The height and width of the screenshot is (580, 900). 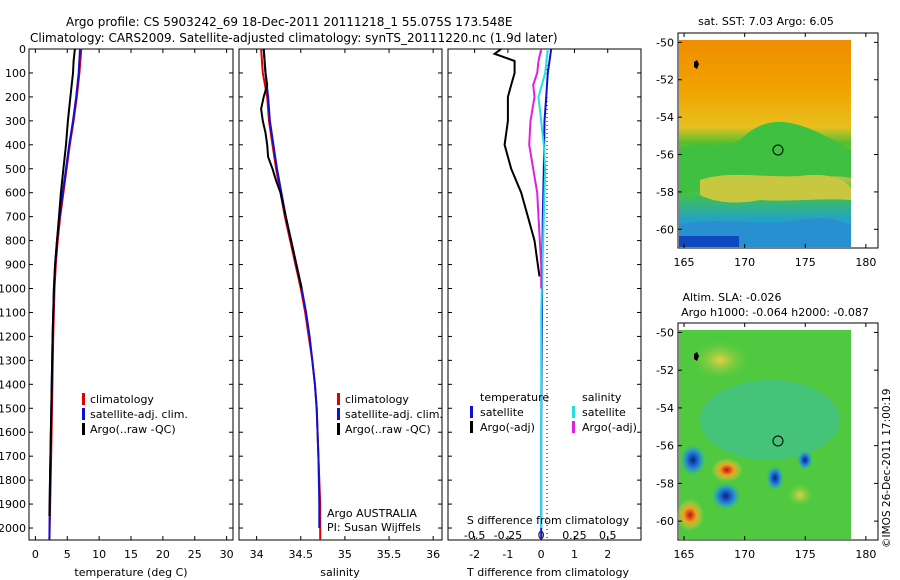 What do you see at coordinates (665, 155) in the screenshot?
I see `lat-tick-label: -56` at bounding box center [665, 155].